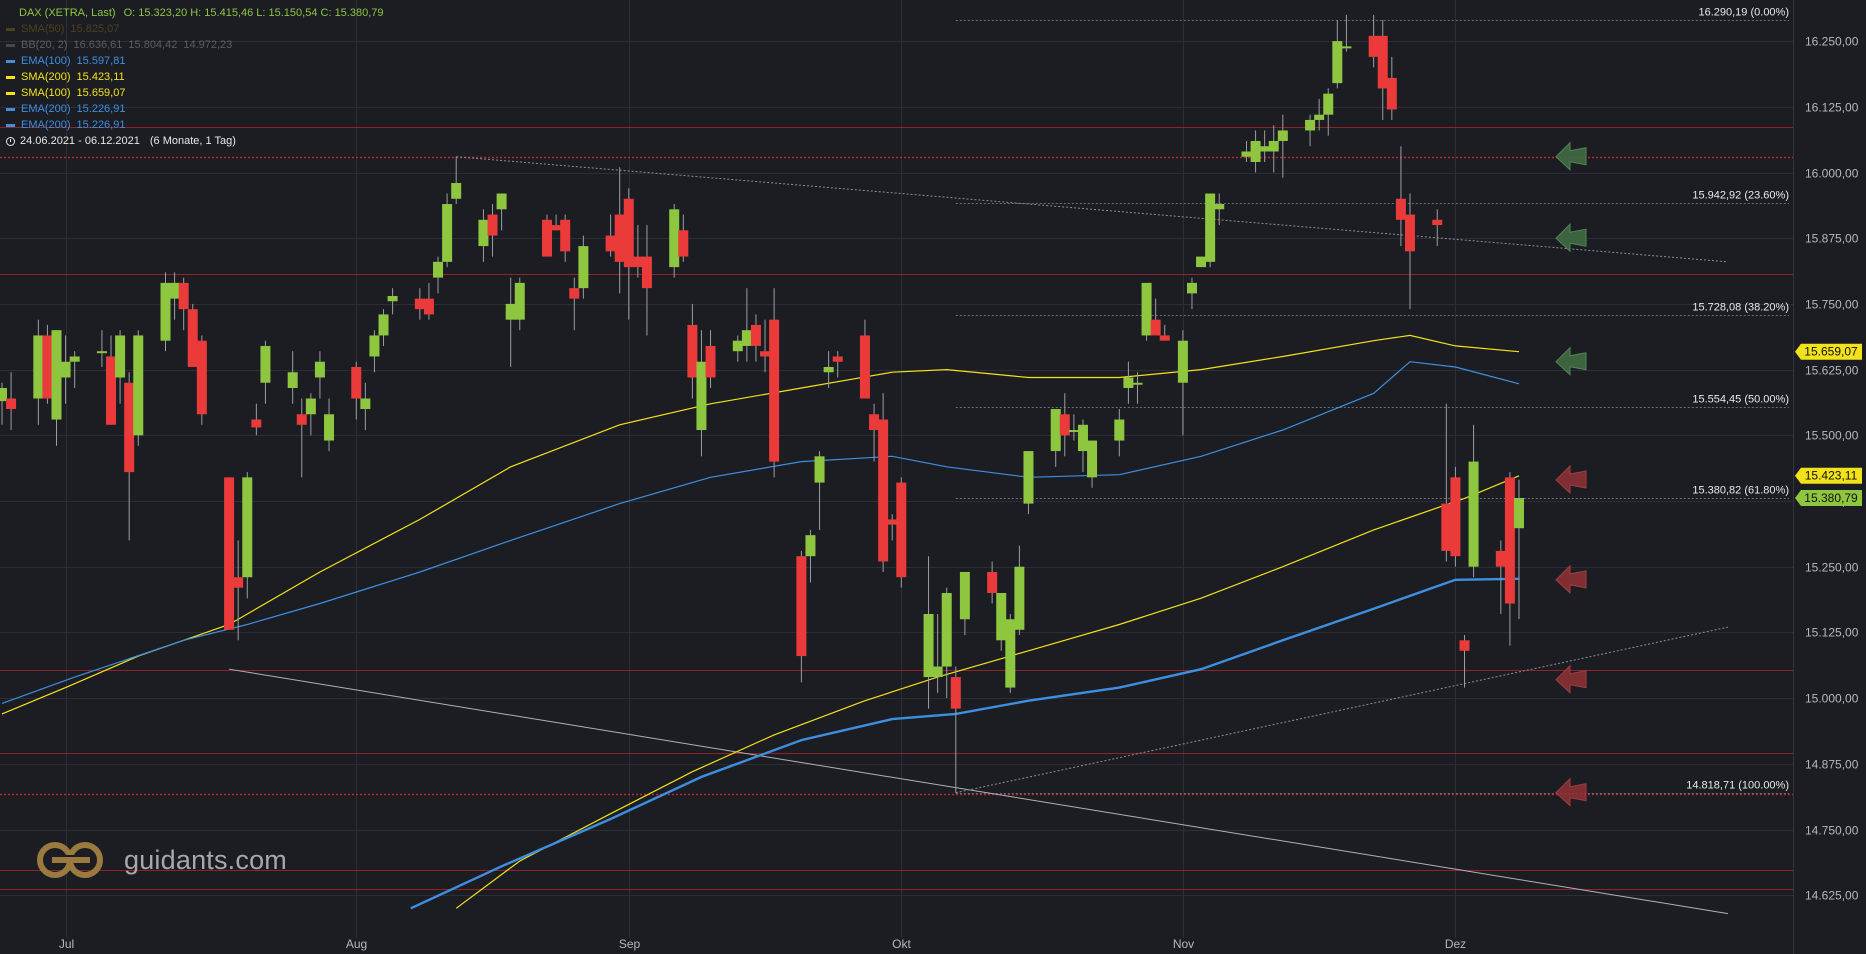 This screenshot has height=954, width=1866. I want to click on fib-level-label: 15.380,82 (61.80%), so click(1740, 491).